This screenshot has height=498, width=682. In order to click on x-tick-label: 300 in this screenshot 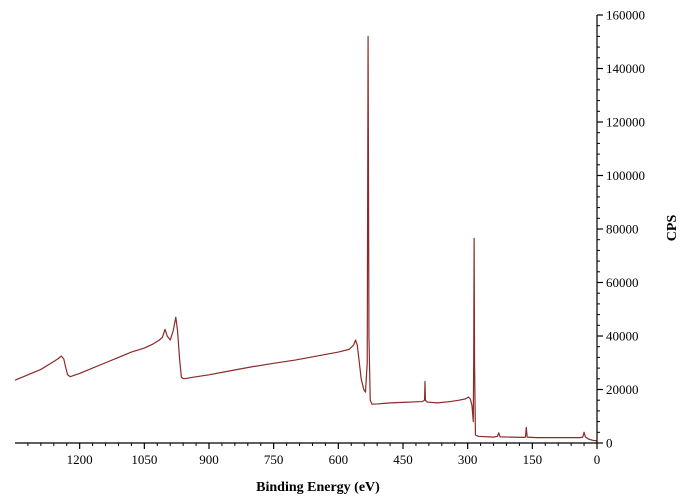, I will do `click(468, 459)`.